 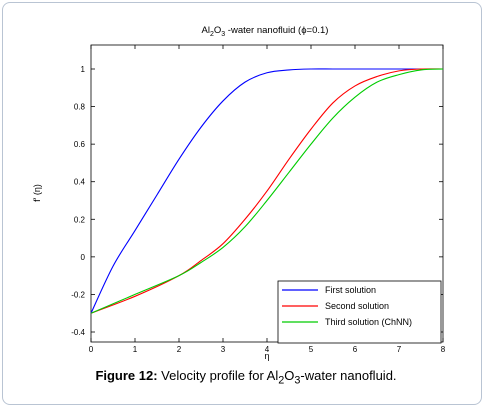 I want to click on x-tick-label: 1, so click(x=135, y=349).